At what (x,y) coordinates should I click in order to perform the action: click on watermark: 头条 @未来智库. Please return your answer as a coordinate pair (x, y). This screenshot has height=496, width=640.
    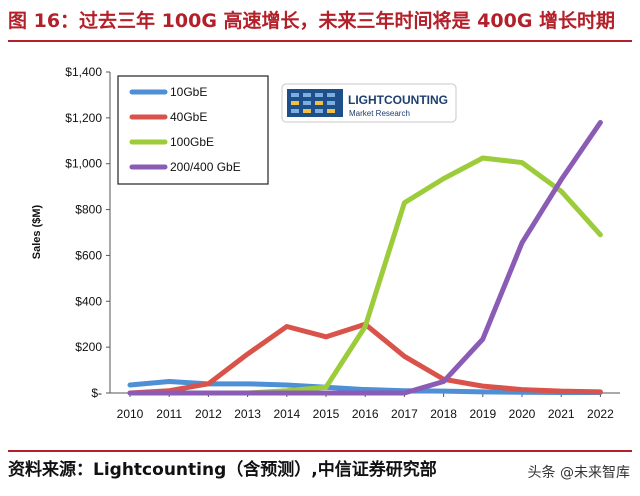
    Looking at the image, I should click on (578, 473).